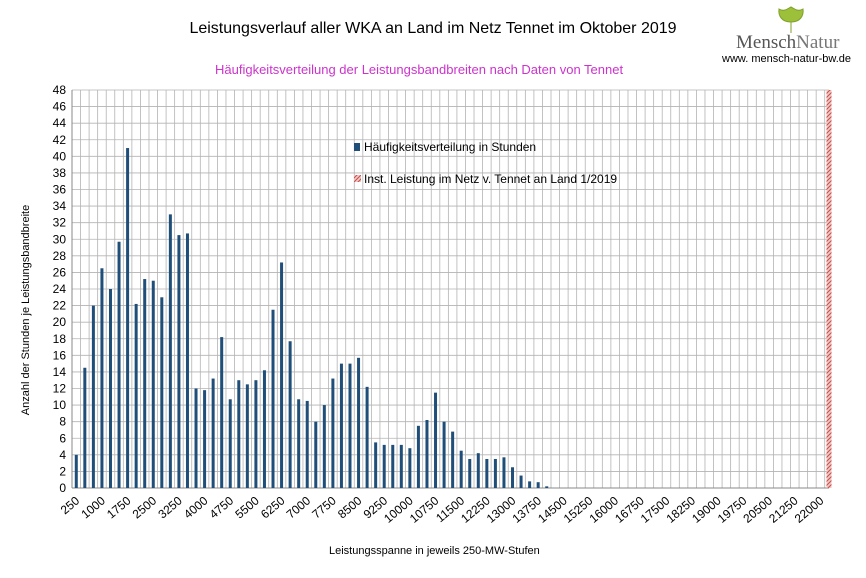 This screenshot has width=866, height=578. I want to click on logo-wordmark: MenschNatur, so click(788, 42).